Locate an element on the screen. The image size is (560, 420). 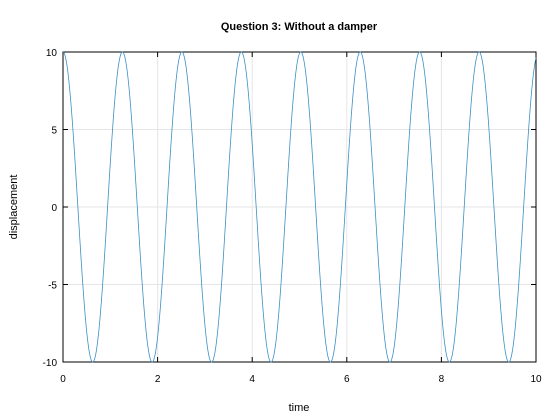
y-axis-label: displacement is located at coordinates (14, 207).